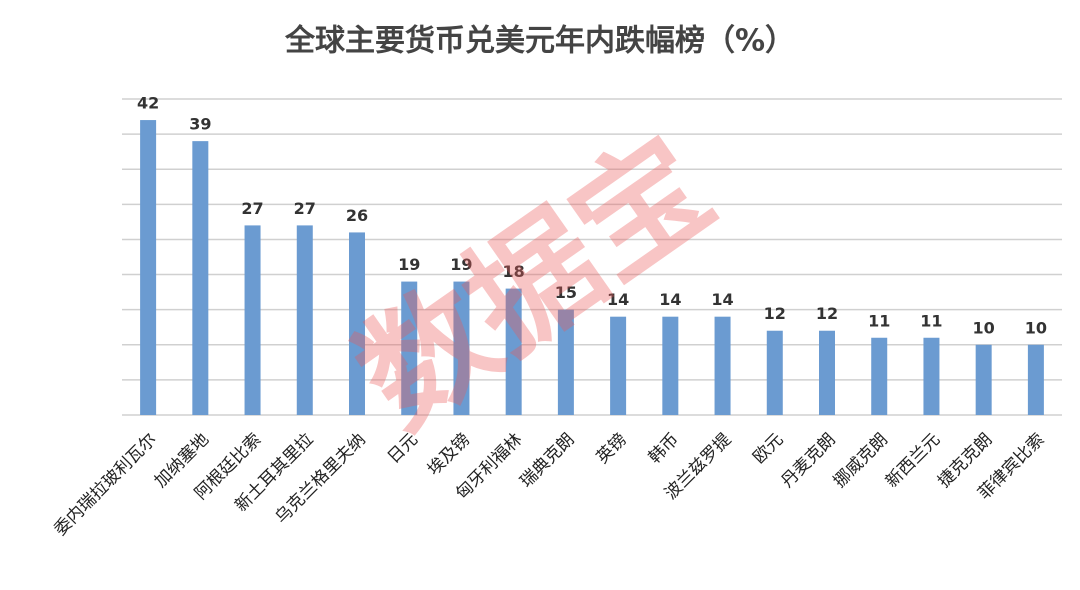 The width and height of the screenshot is (1080, 590). Describe the element at coordinates (664, 449) in the screenshot. I see `x-tick-label: 韩币` at that location.